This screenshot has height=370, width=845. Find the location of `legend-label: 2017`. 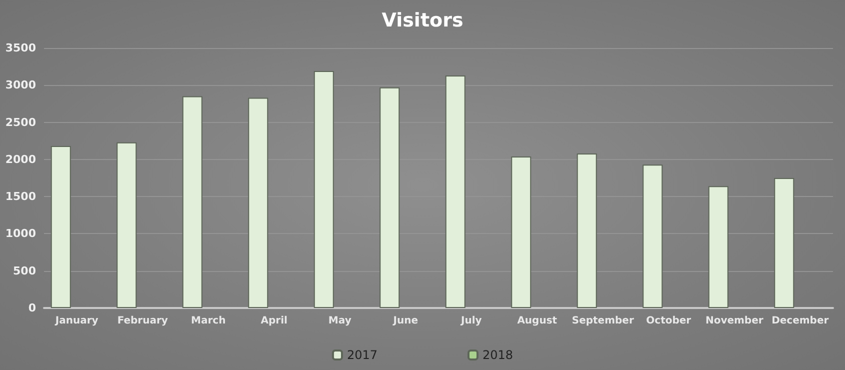

legend-label: 2017 is located at coordinates (362, 355).